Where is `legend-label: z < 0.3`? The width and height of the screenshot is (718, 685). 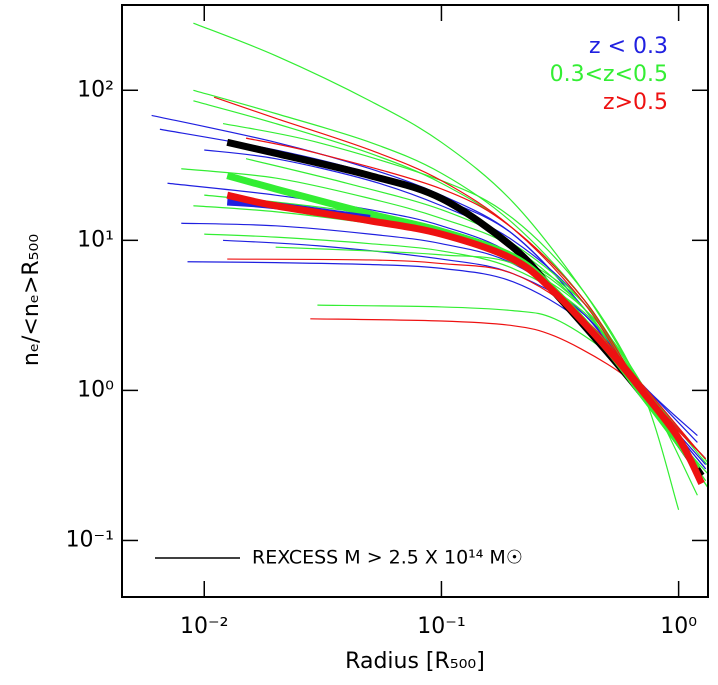
legend-label: z < 0.3 is located at coordinates (628, 46).